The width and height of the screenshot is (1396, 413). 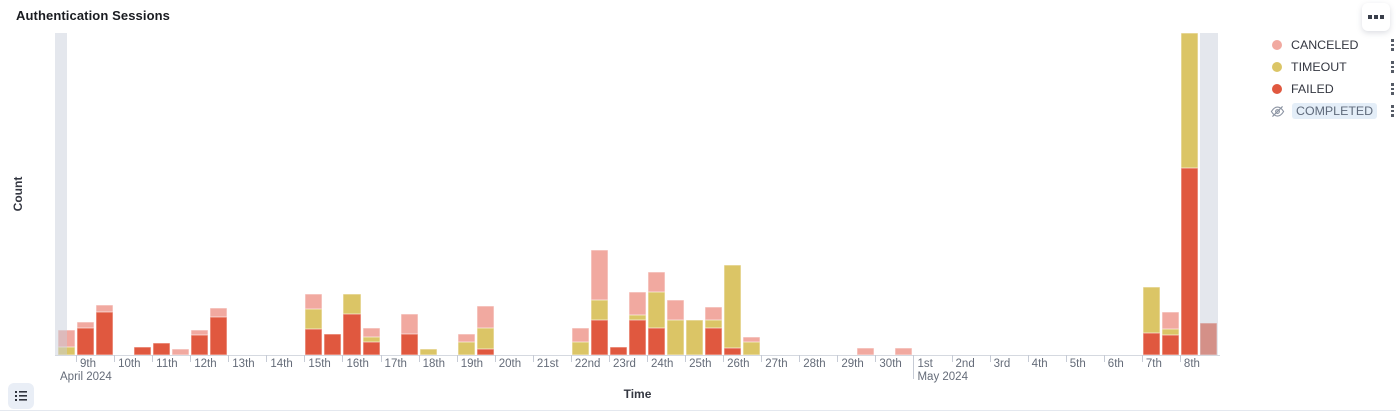 I want to click on legend-item-completed: COMPLETED, so click(x=1332, y=111).